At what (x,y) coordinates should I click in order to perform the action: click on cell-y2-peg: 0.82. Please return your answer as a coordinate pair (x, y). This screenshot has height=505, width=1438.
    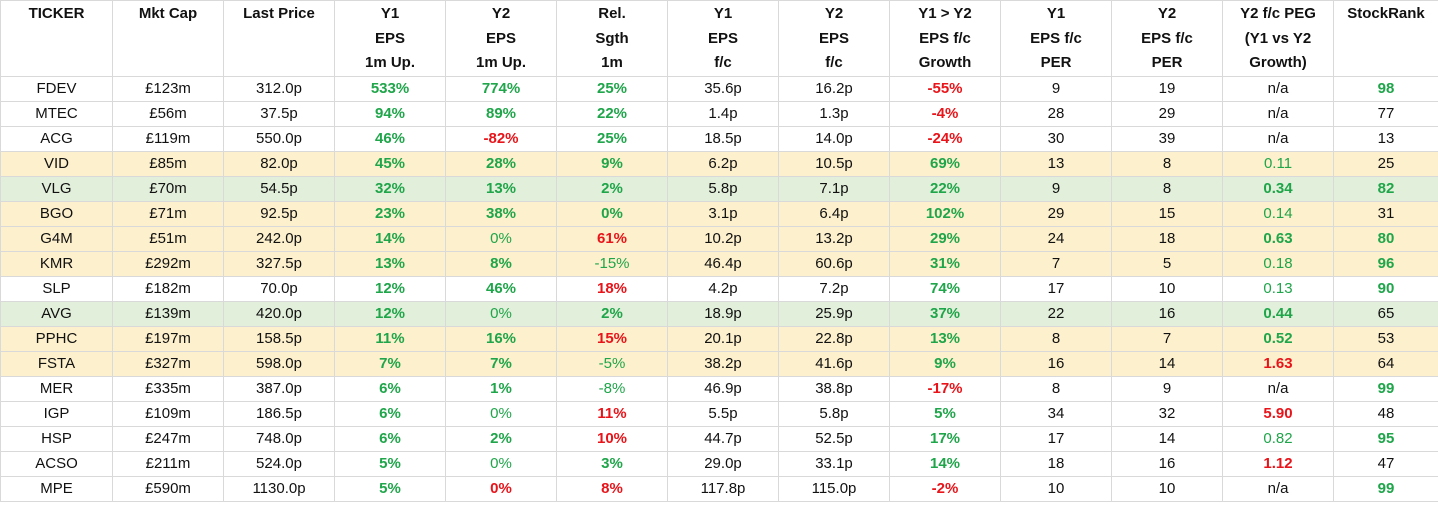
    Looking at the image, I should click on (1278, 439).